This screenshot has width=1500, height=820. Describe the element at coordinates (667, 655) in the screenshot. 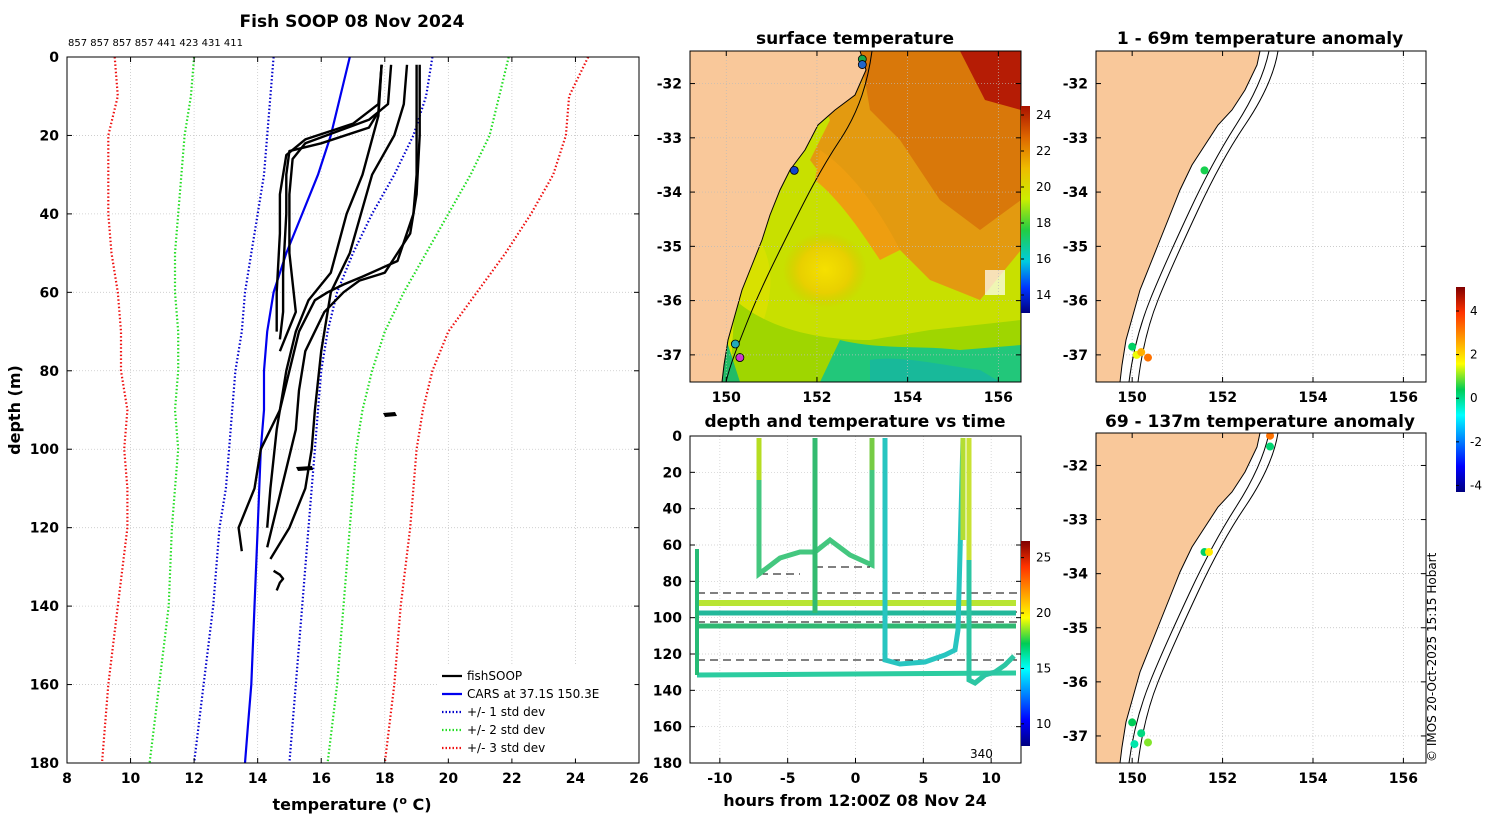

I see `y-tick-label: 120` at that location.